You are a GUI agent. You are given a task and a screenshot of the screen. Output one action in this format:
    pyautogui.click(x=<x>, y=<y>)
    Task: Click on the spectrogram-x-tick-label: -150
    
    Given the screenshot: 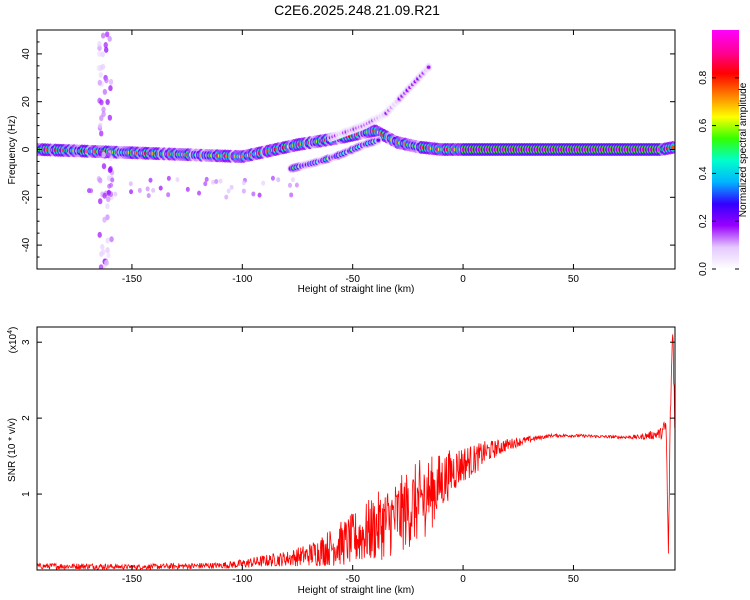 What is the action you would take?
    pyautogui.click(x=132, y=279)
    